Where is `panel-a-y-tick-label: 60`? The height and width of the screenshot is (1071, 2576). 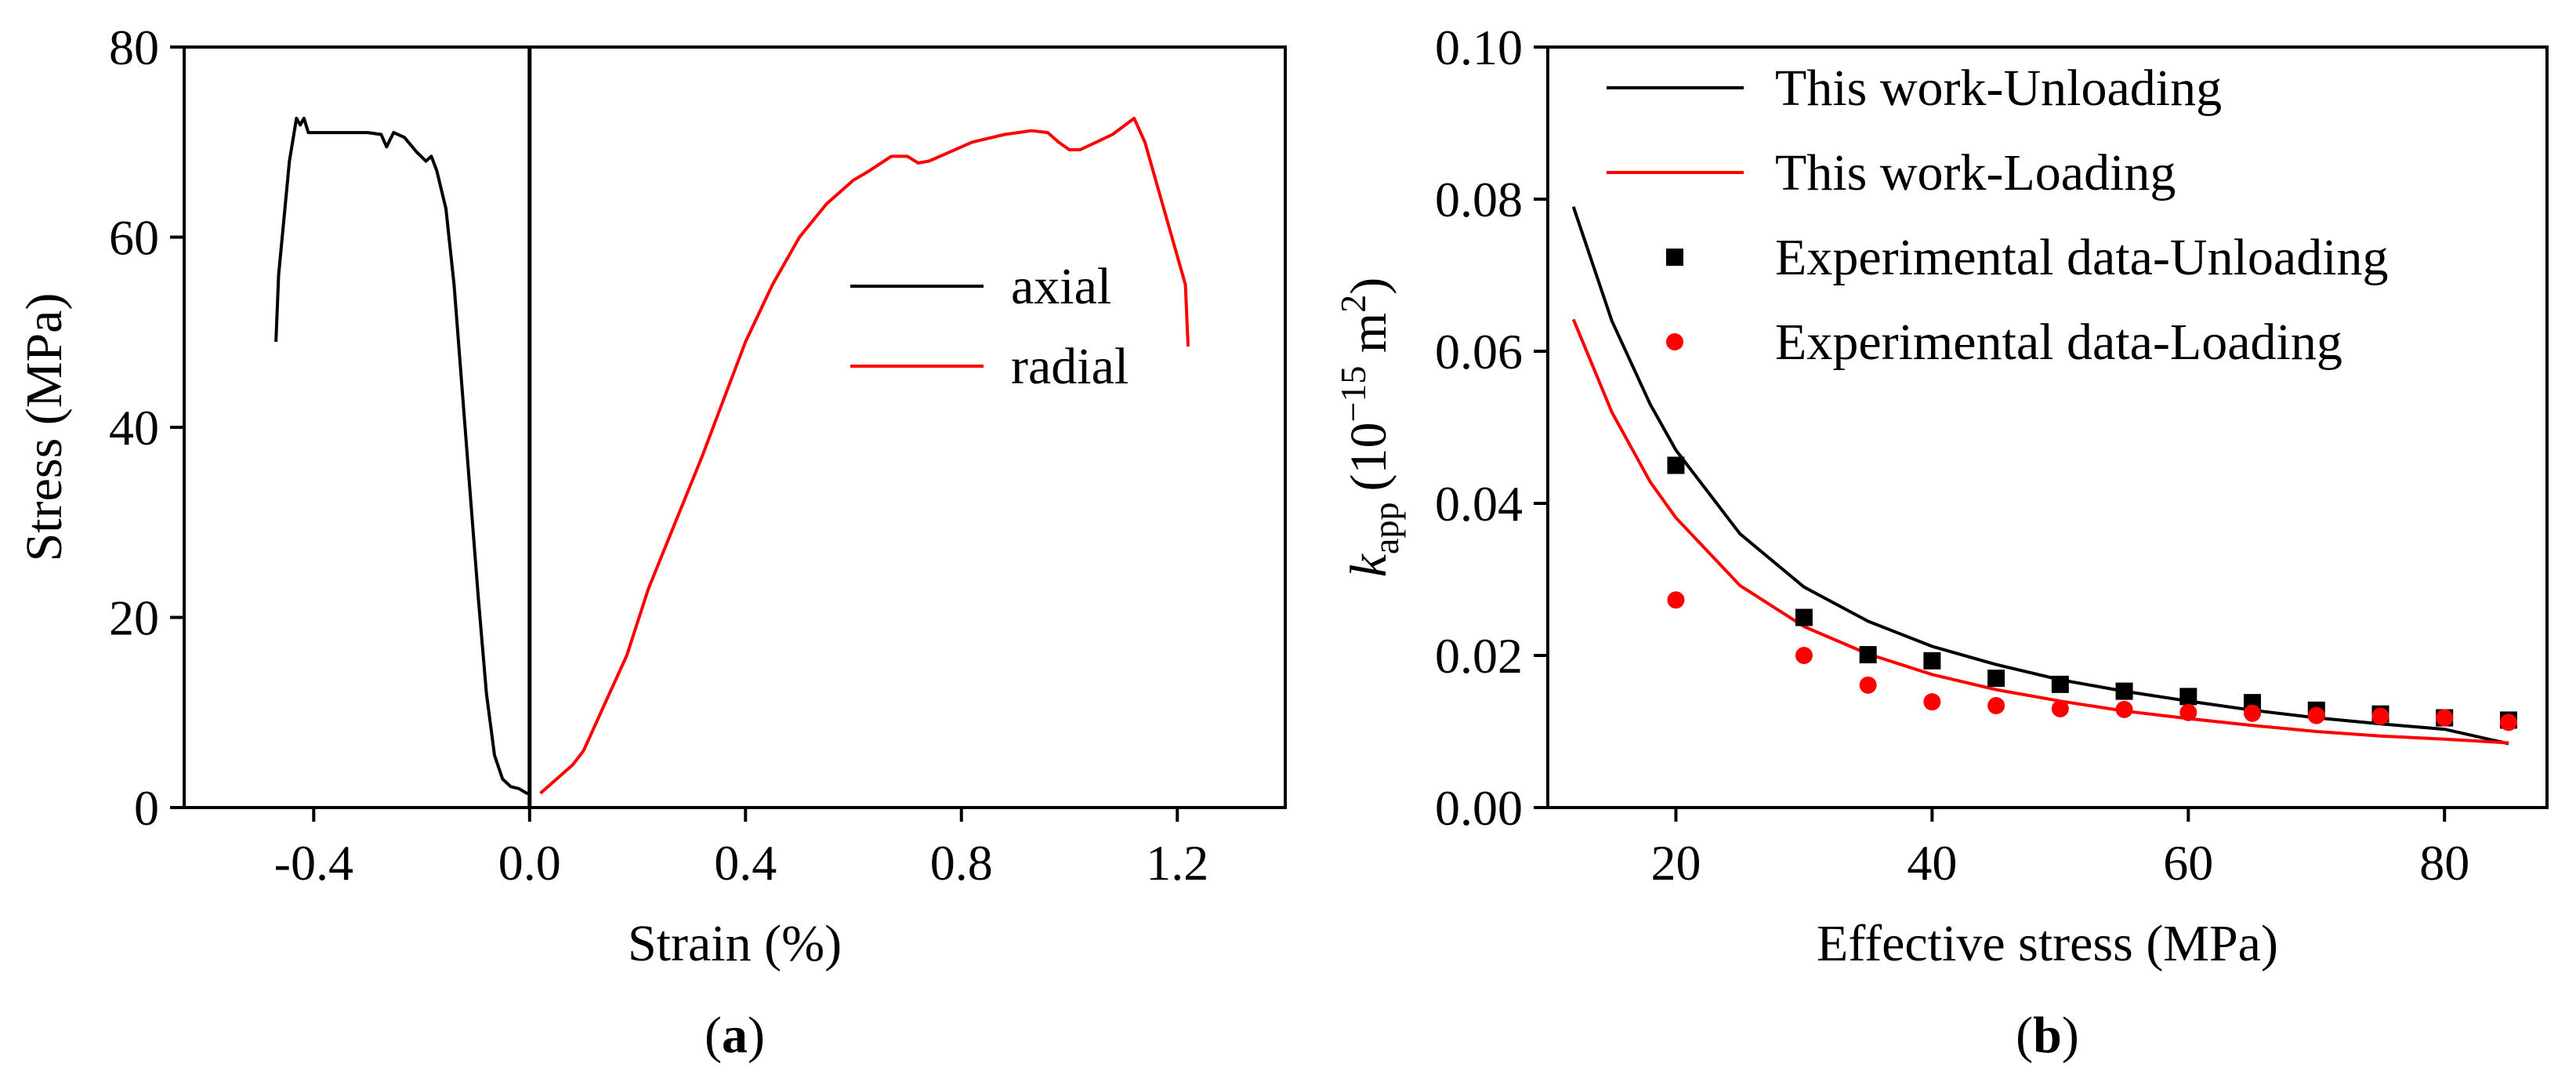 panel-a-y-tick-label: 60 is located at coordinates (134, 238).